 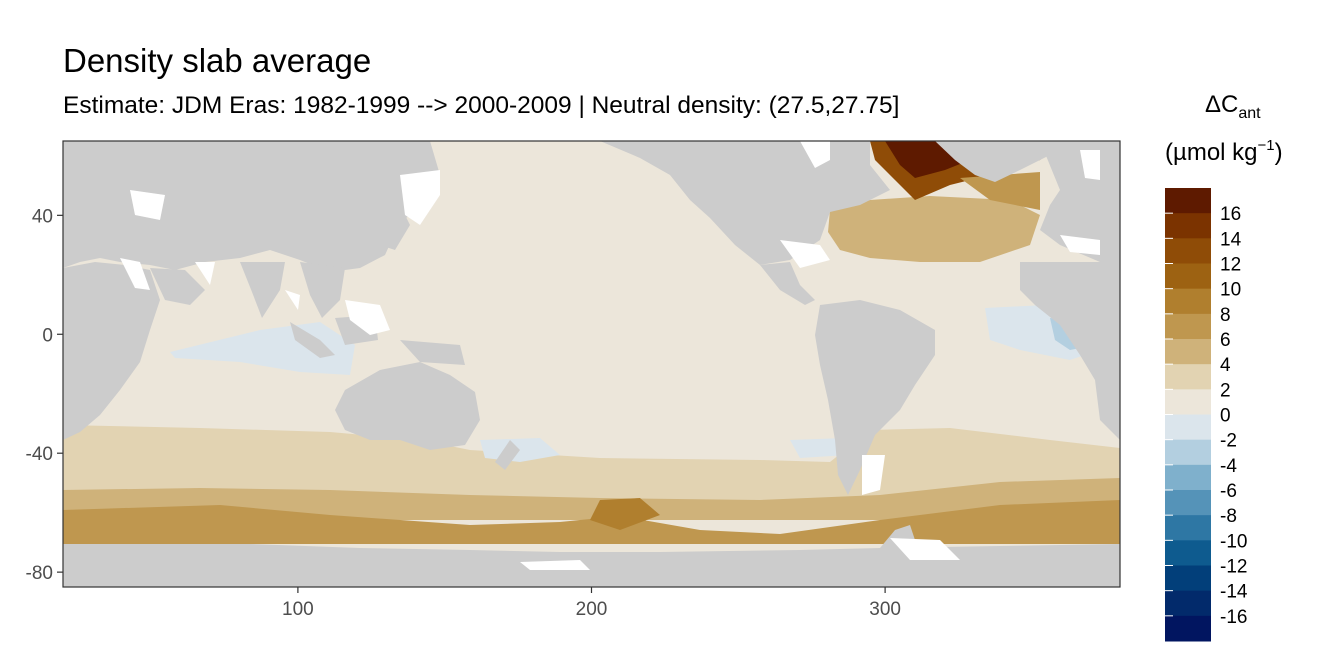 I want to click on legend-label: 8, so click(x=1225, y=315).